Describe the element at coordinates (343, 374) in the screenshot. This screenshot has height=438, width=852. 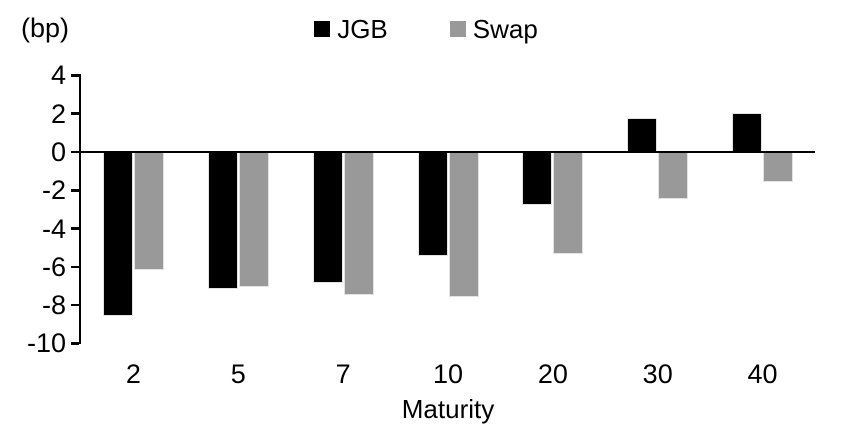
I see `x-category-label: 7` at that location.